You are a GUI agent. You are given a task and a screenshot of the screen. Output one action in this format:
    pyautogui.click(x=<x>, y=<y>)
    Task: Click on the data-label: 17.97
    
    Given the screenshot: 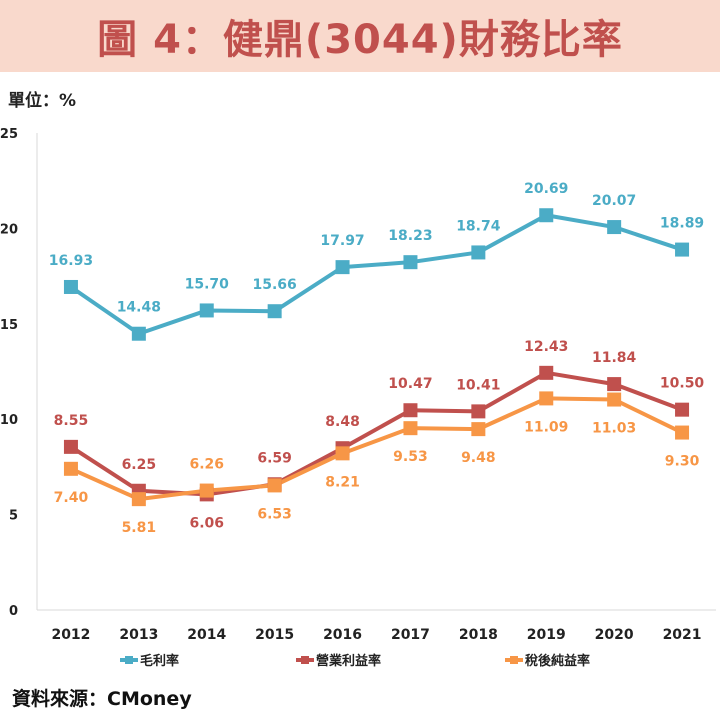 What is the action you would take?
    pyautogui.click(x=342, y=241)
    